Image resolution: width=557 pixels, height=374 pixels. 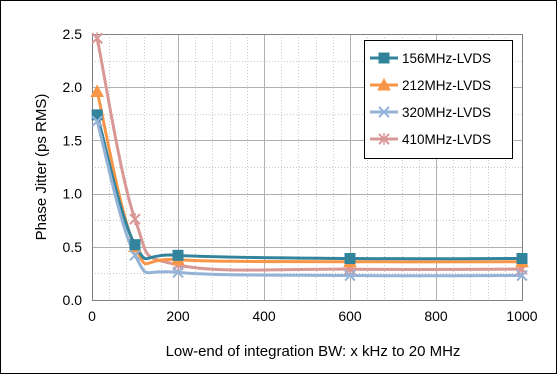 I want to click on legend-item: 410MHz-LVDS, so click(x=430, y=139).